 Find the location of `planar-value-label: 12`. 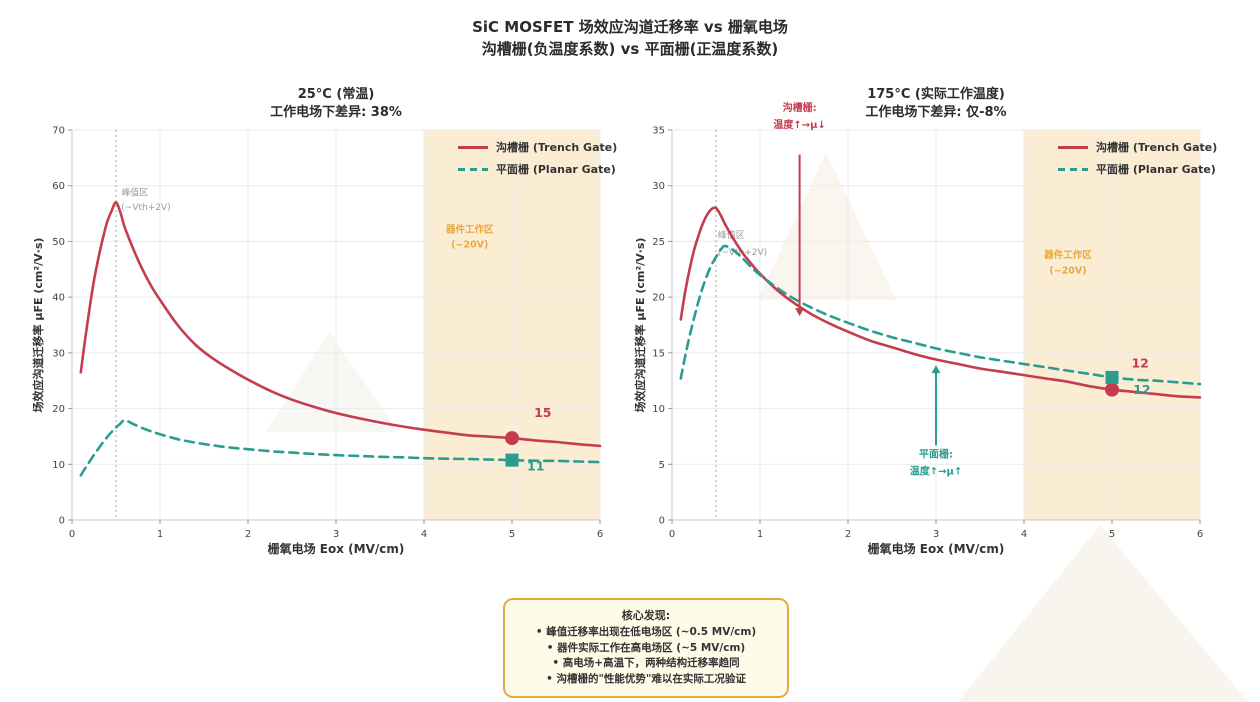

planar-value-label: 12 is located at coordinates (1141, 389).